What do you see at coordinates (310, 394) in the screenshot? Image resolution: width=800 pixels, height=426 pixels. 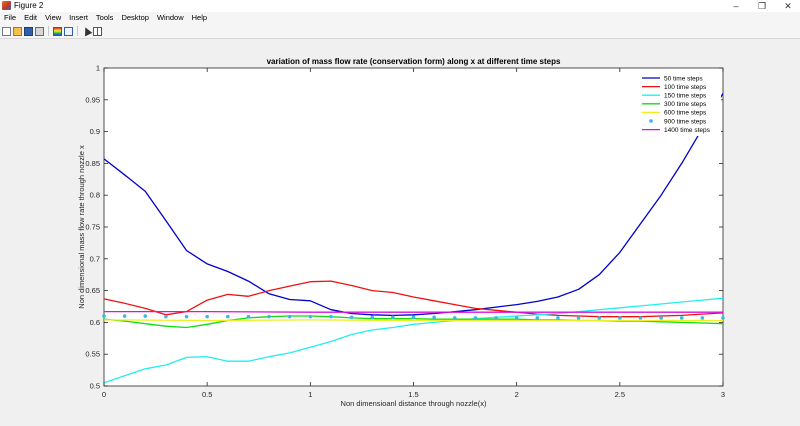 I see `x-tick-label: 1` at bounding box center [310, 394].